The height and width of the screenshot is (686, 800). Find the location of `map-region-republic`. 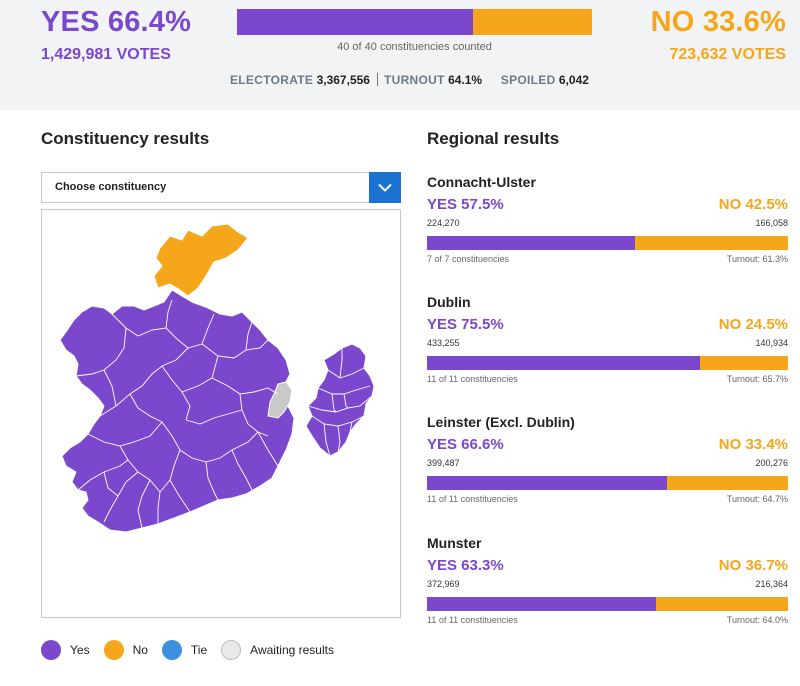

map-region-republic is located at coordinates (177, 411).